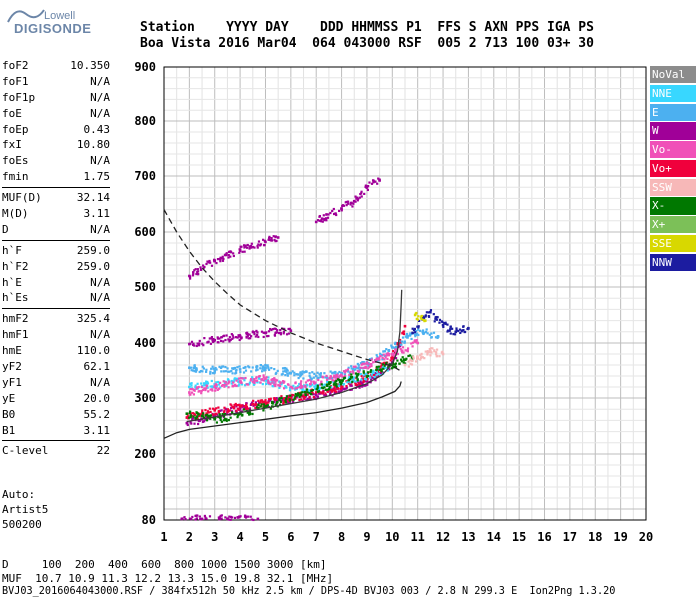 The height and width of the screenshot is (600, 700). I want to click on param-row: h`F2 259.0, so click(56, 267).